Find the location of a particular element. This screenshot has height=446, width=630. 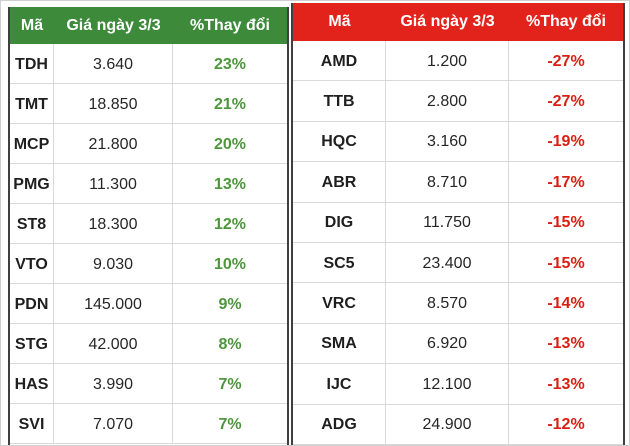

ticker-cell: SVI is located at coordinates (32, 423).